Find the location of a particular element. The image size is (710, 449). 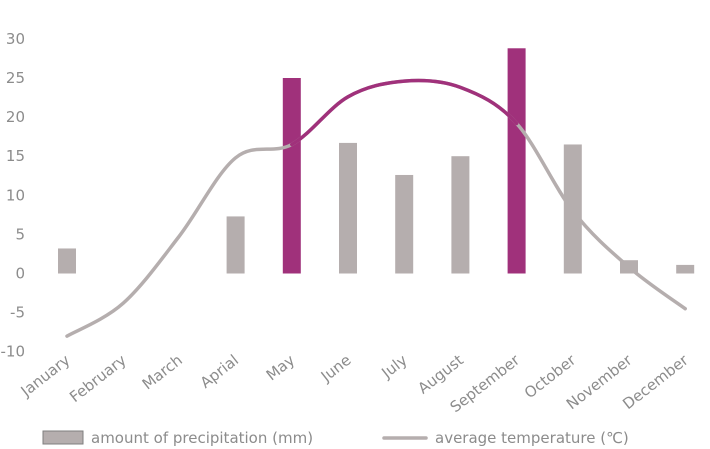

bar-september is located at coordinates (516, 161).